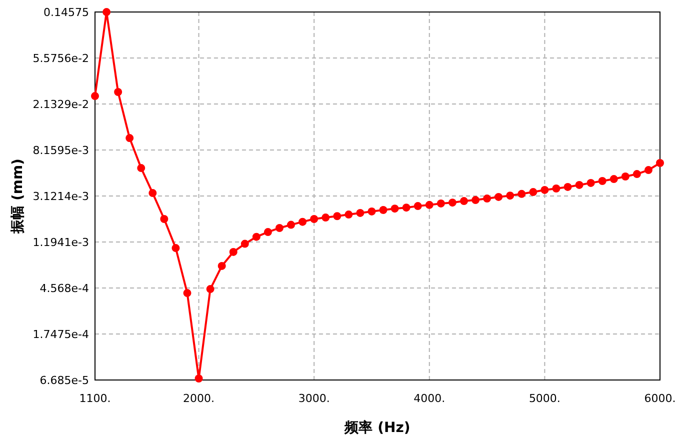  Describe the element at coordinates (64, 288) in the screenshot. I see `y-tick-label: 4.568e-4` at that location.